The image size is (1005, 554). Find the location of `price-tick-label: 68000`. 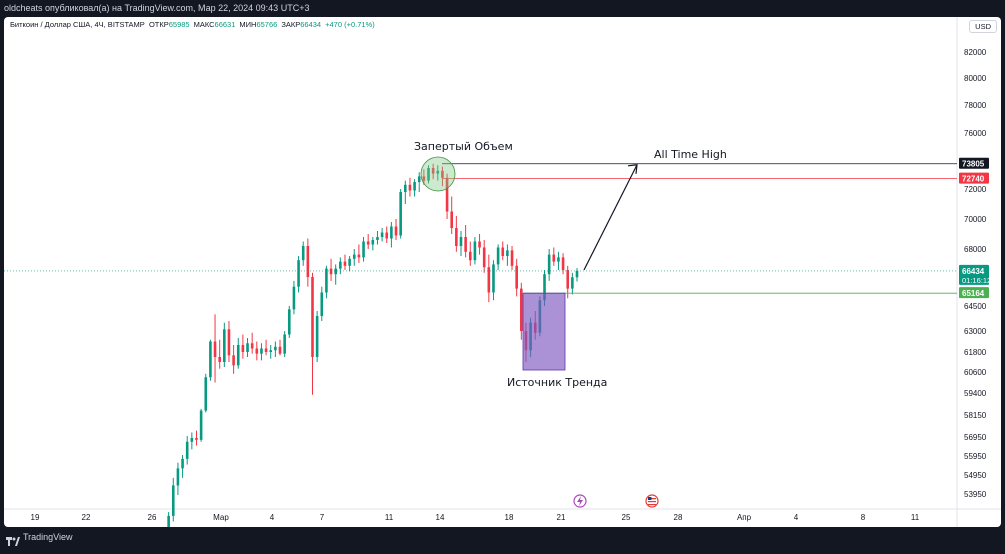

price-tick-label: 68000 is located at coordinates (975, 249).